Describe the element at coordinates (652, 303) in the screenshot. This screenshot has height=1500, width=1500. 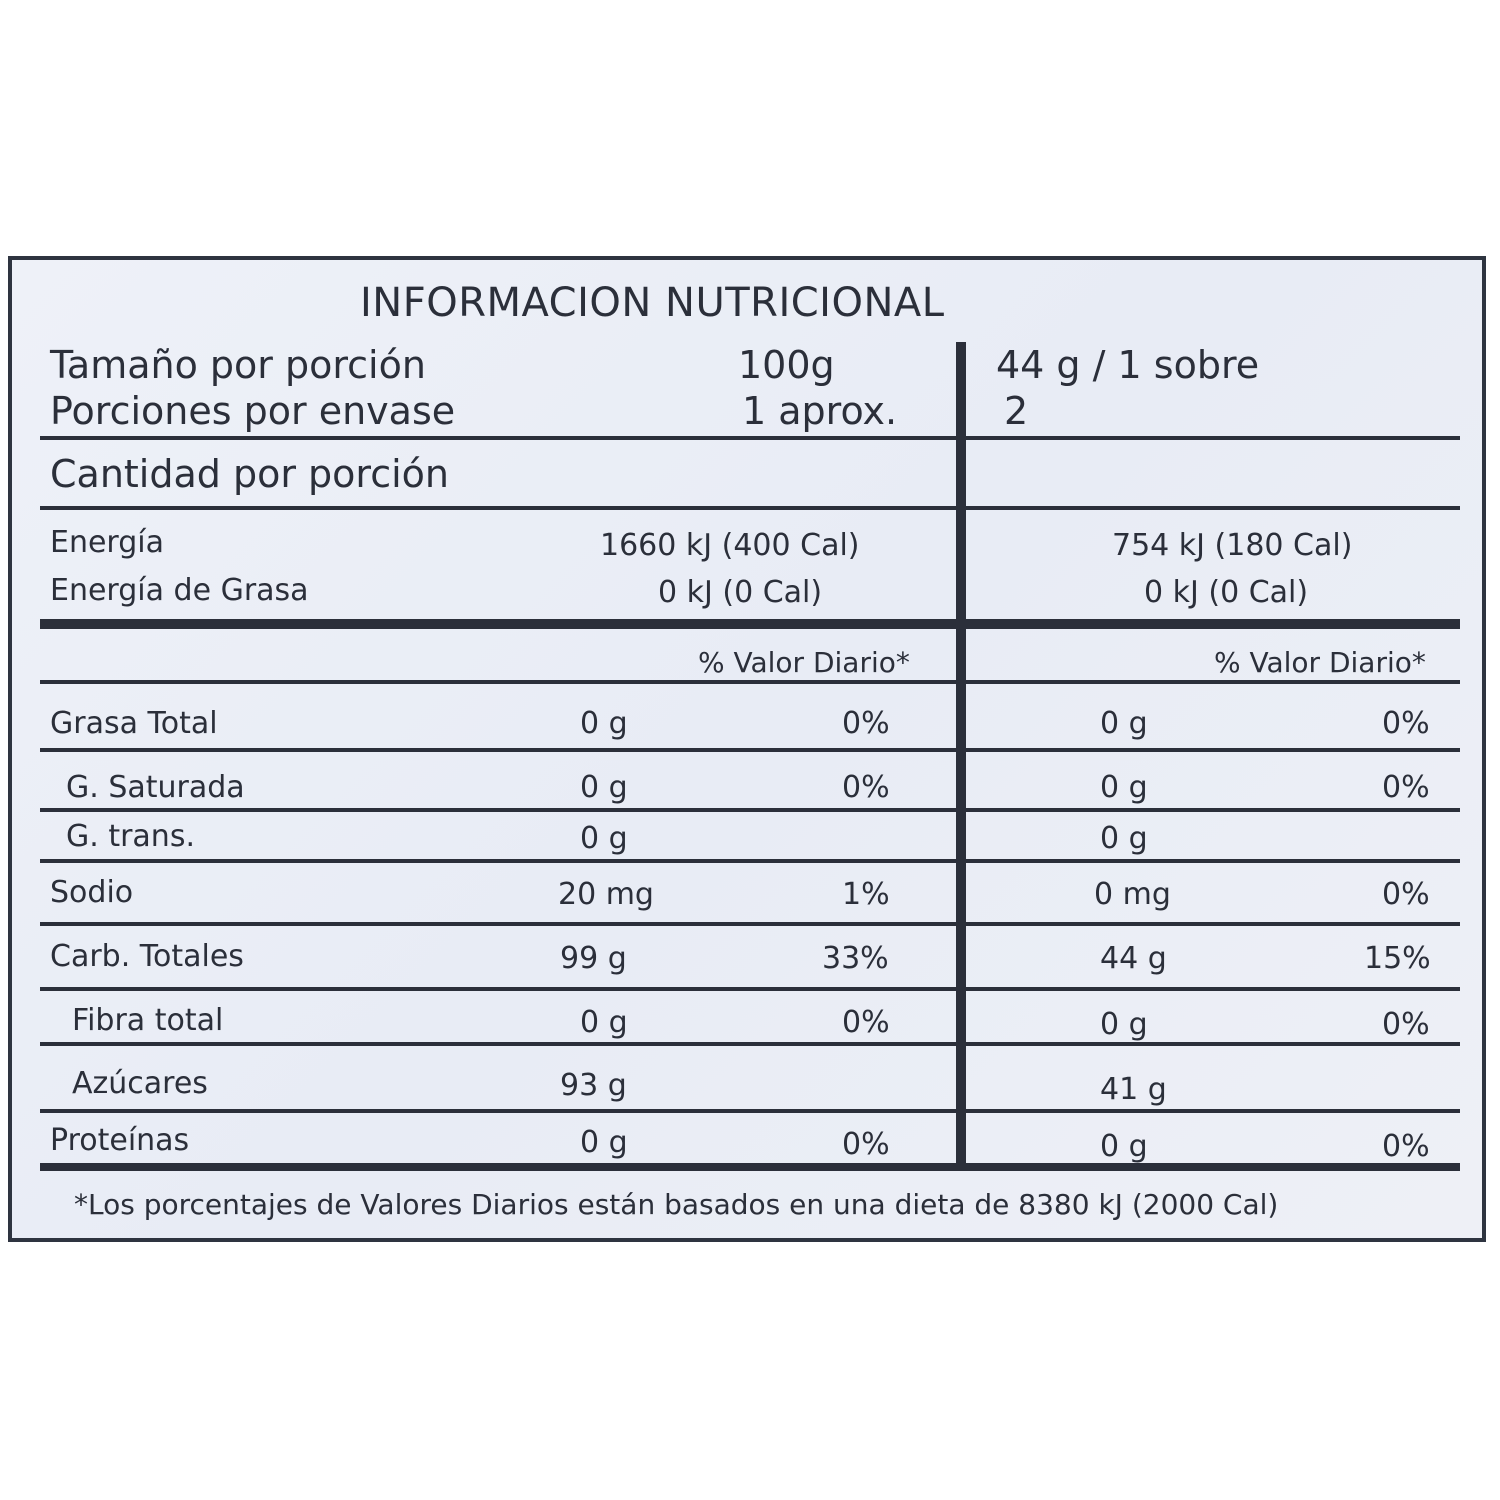
I see `label-title: INFORMACION NUTRICIONAL` at that location.